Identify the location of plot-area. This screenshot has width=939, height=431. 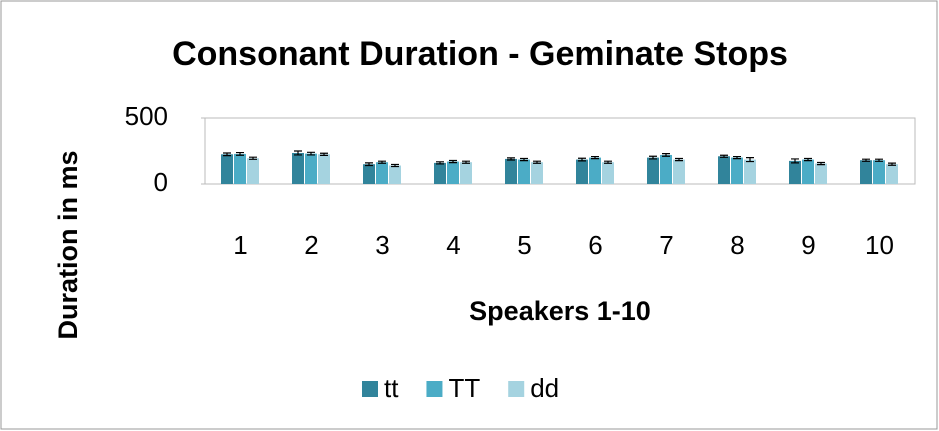
(560, 151).